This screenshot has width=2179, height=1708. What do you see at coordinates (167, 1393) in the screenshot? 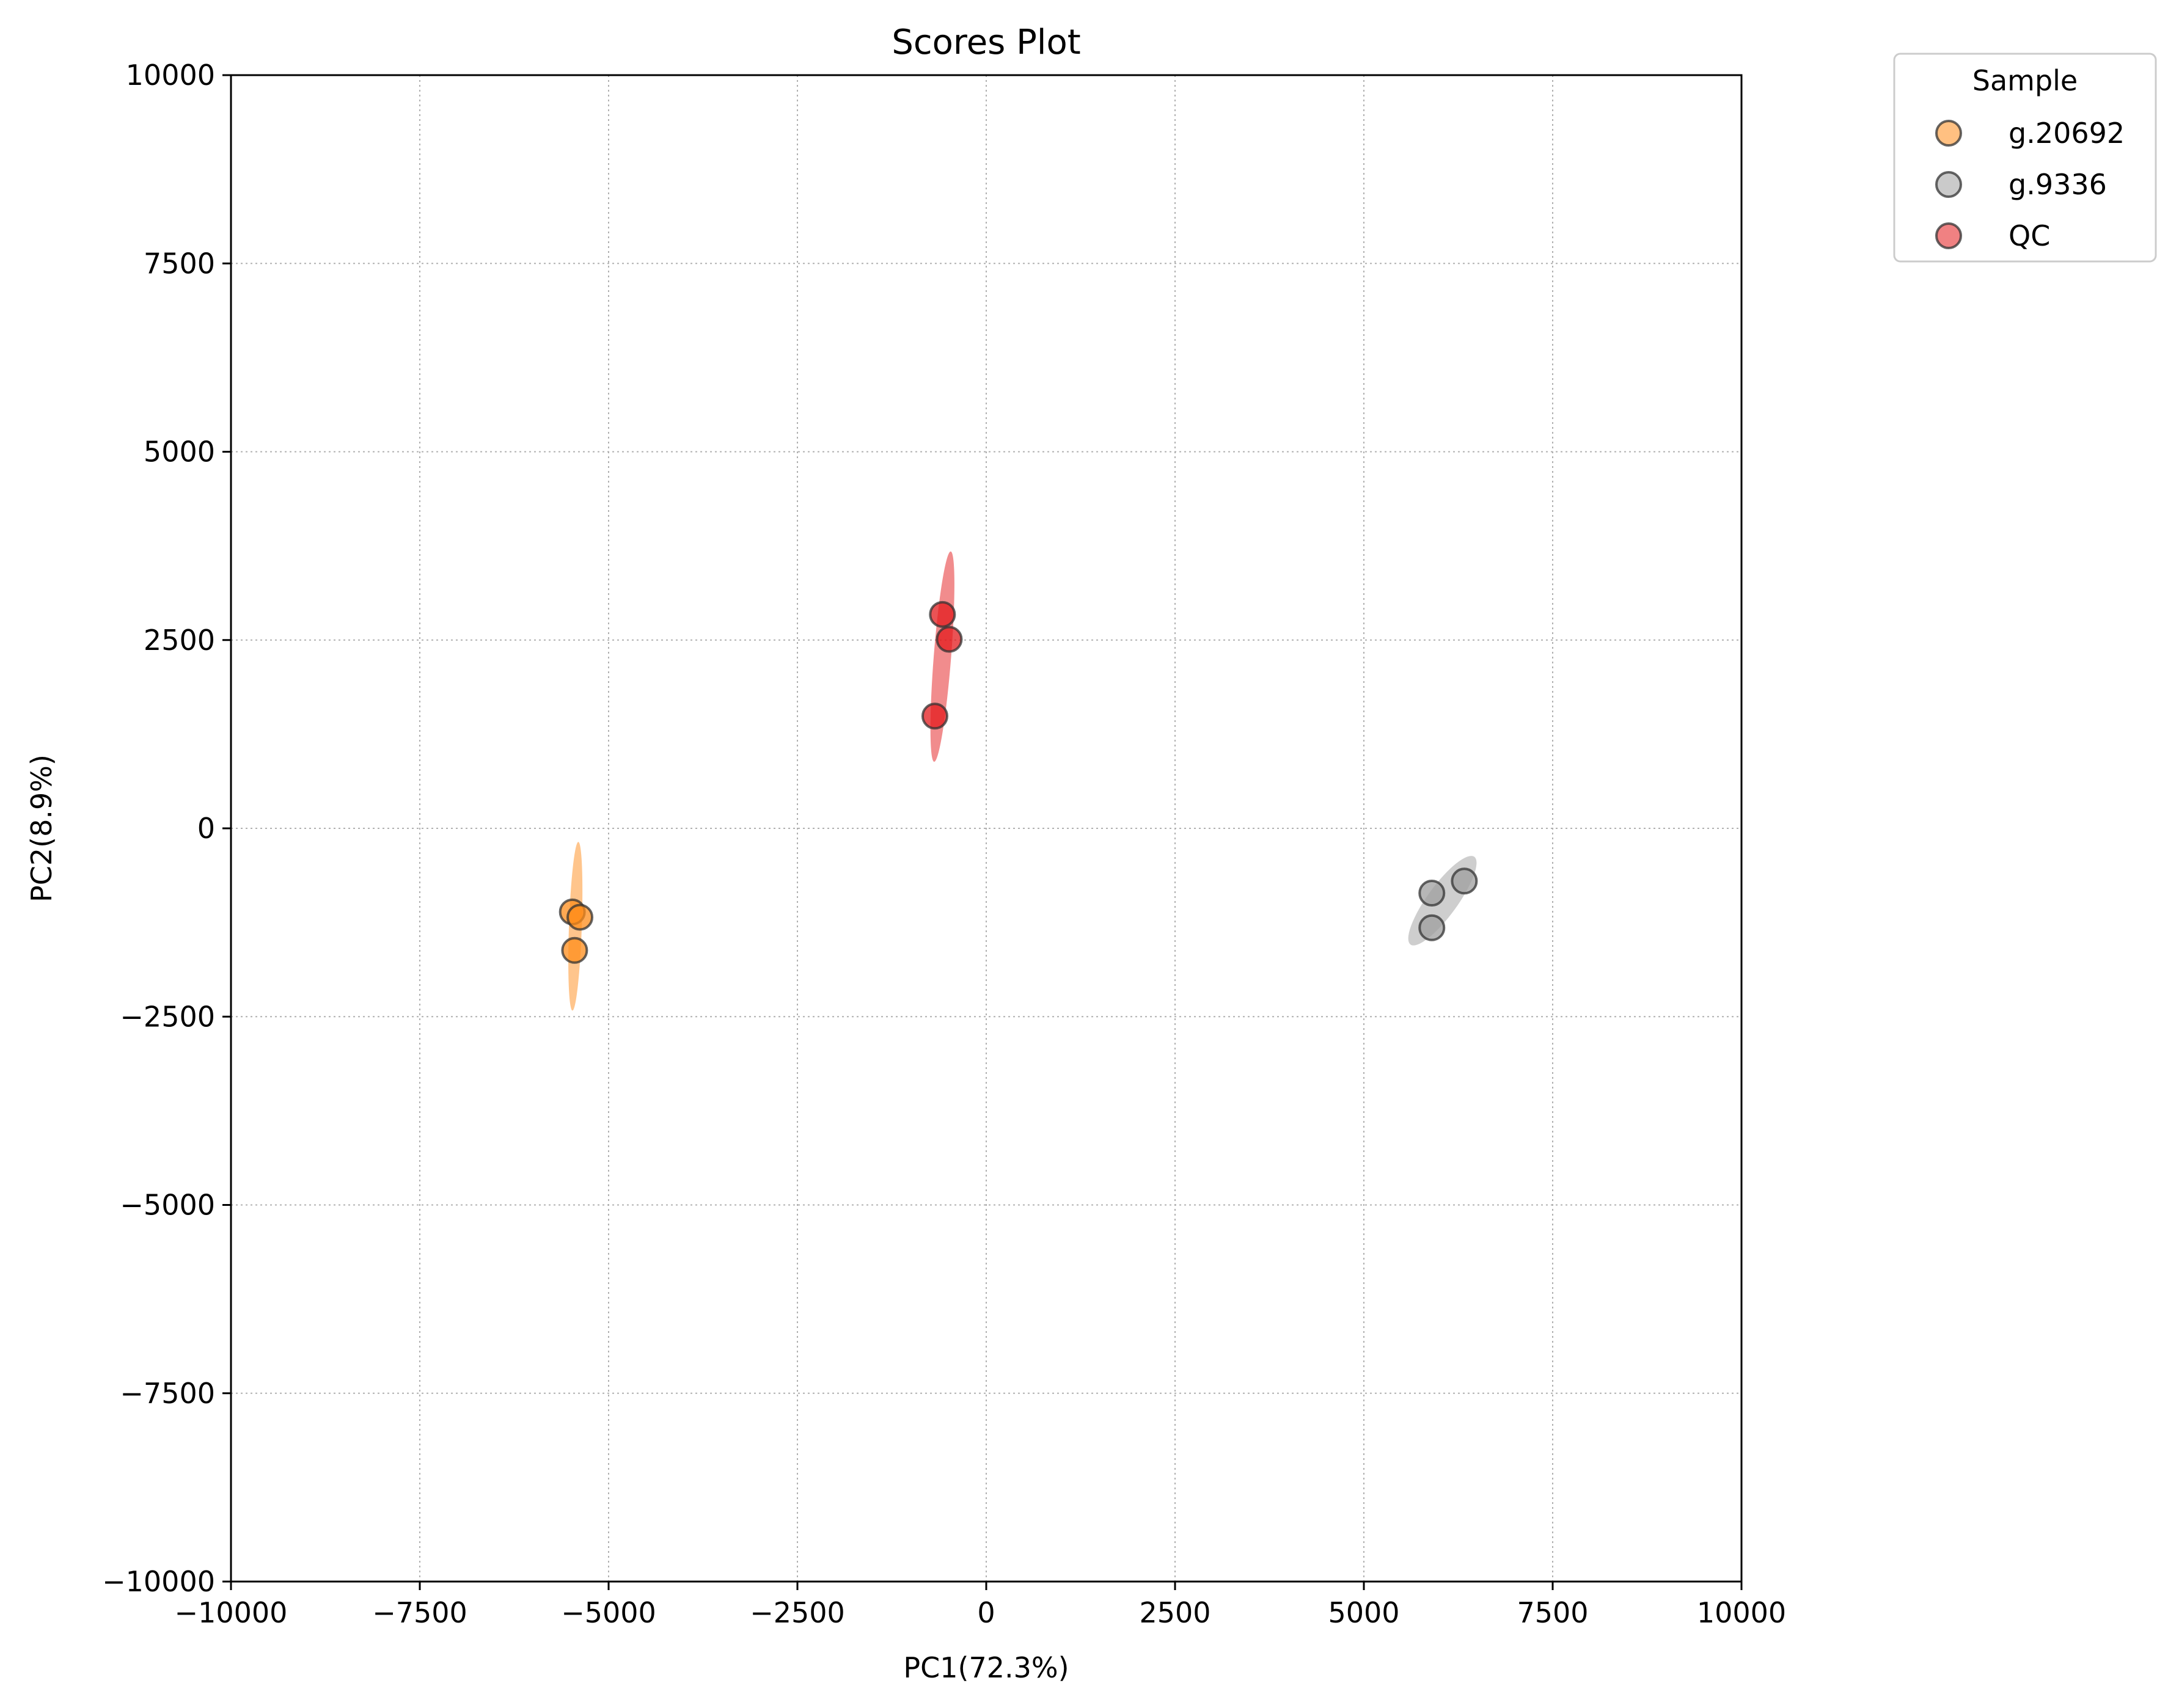
I see `y-tick-label: −7500` at bounding box center [167, 1393].